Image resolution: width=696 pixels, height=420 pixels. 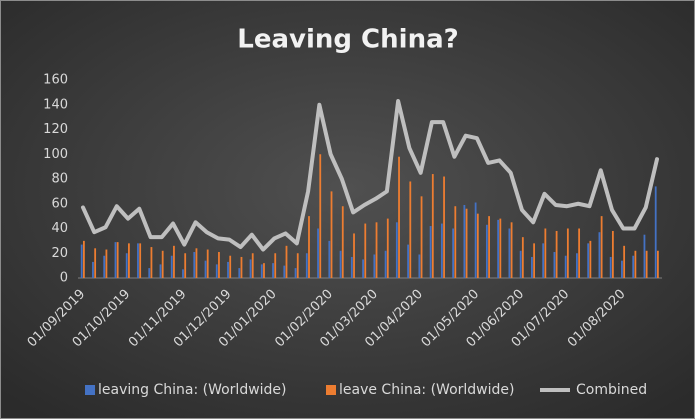 I want to click on y-tick-label: 100, so click(x=55, y=154).